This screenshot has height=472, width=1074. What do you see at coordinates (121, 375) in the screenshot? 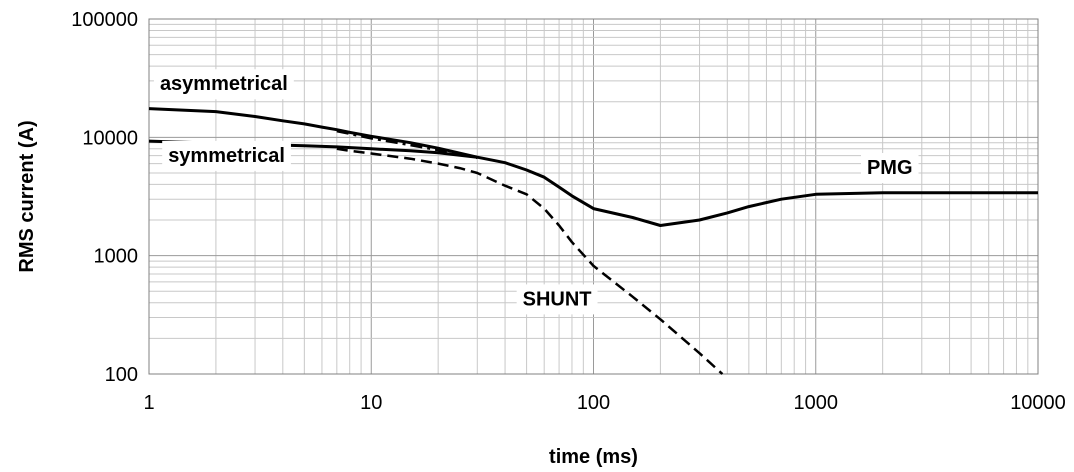
I see `y-tick-label: 100` at bounding box center [121, 375].